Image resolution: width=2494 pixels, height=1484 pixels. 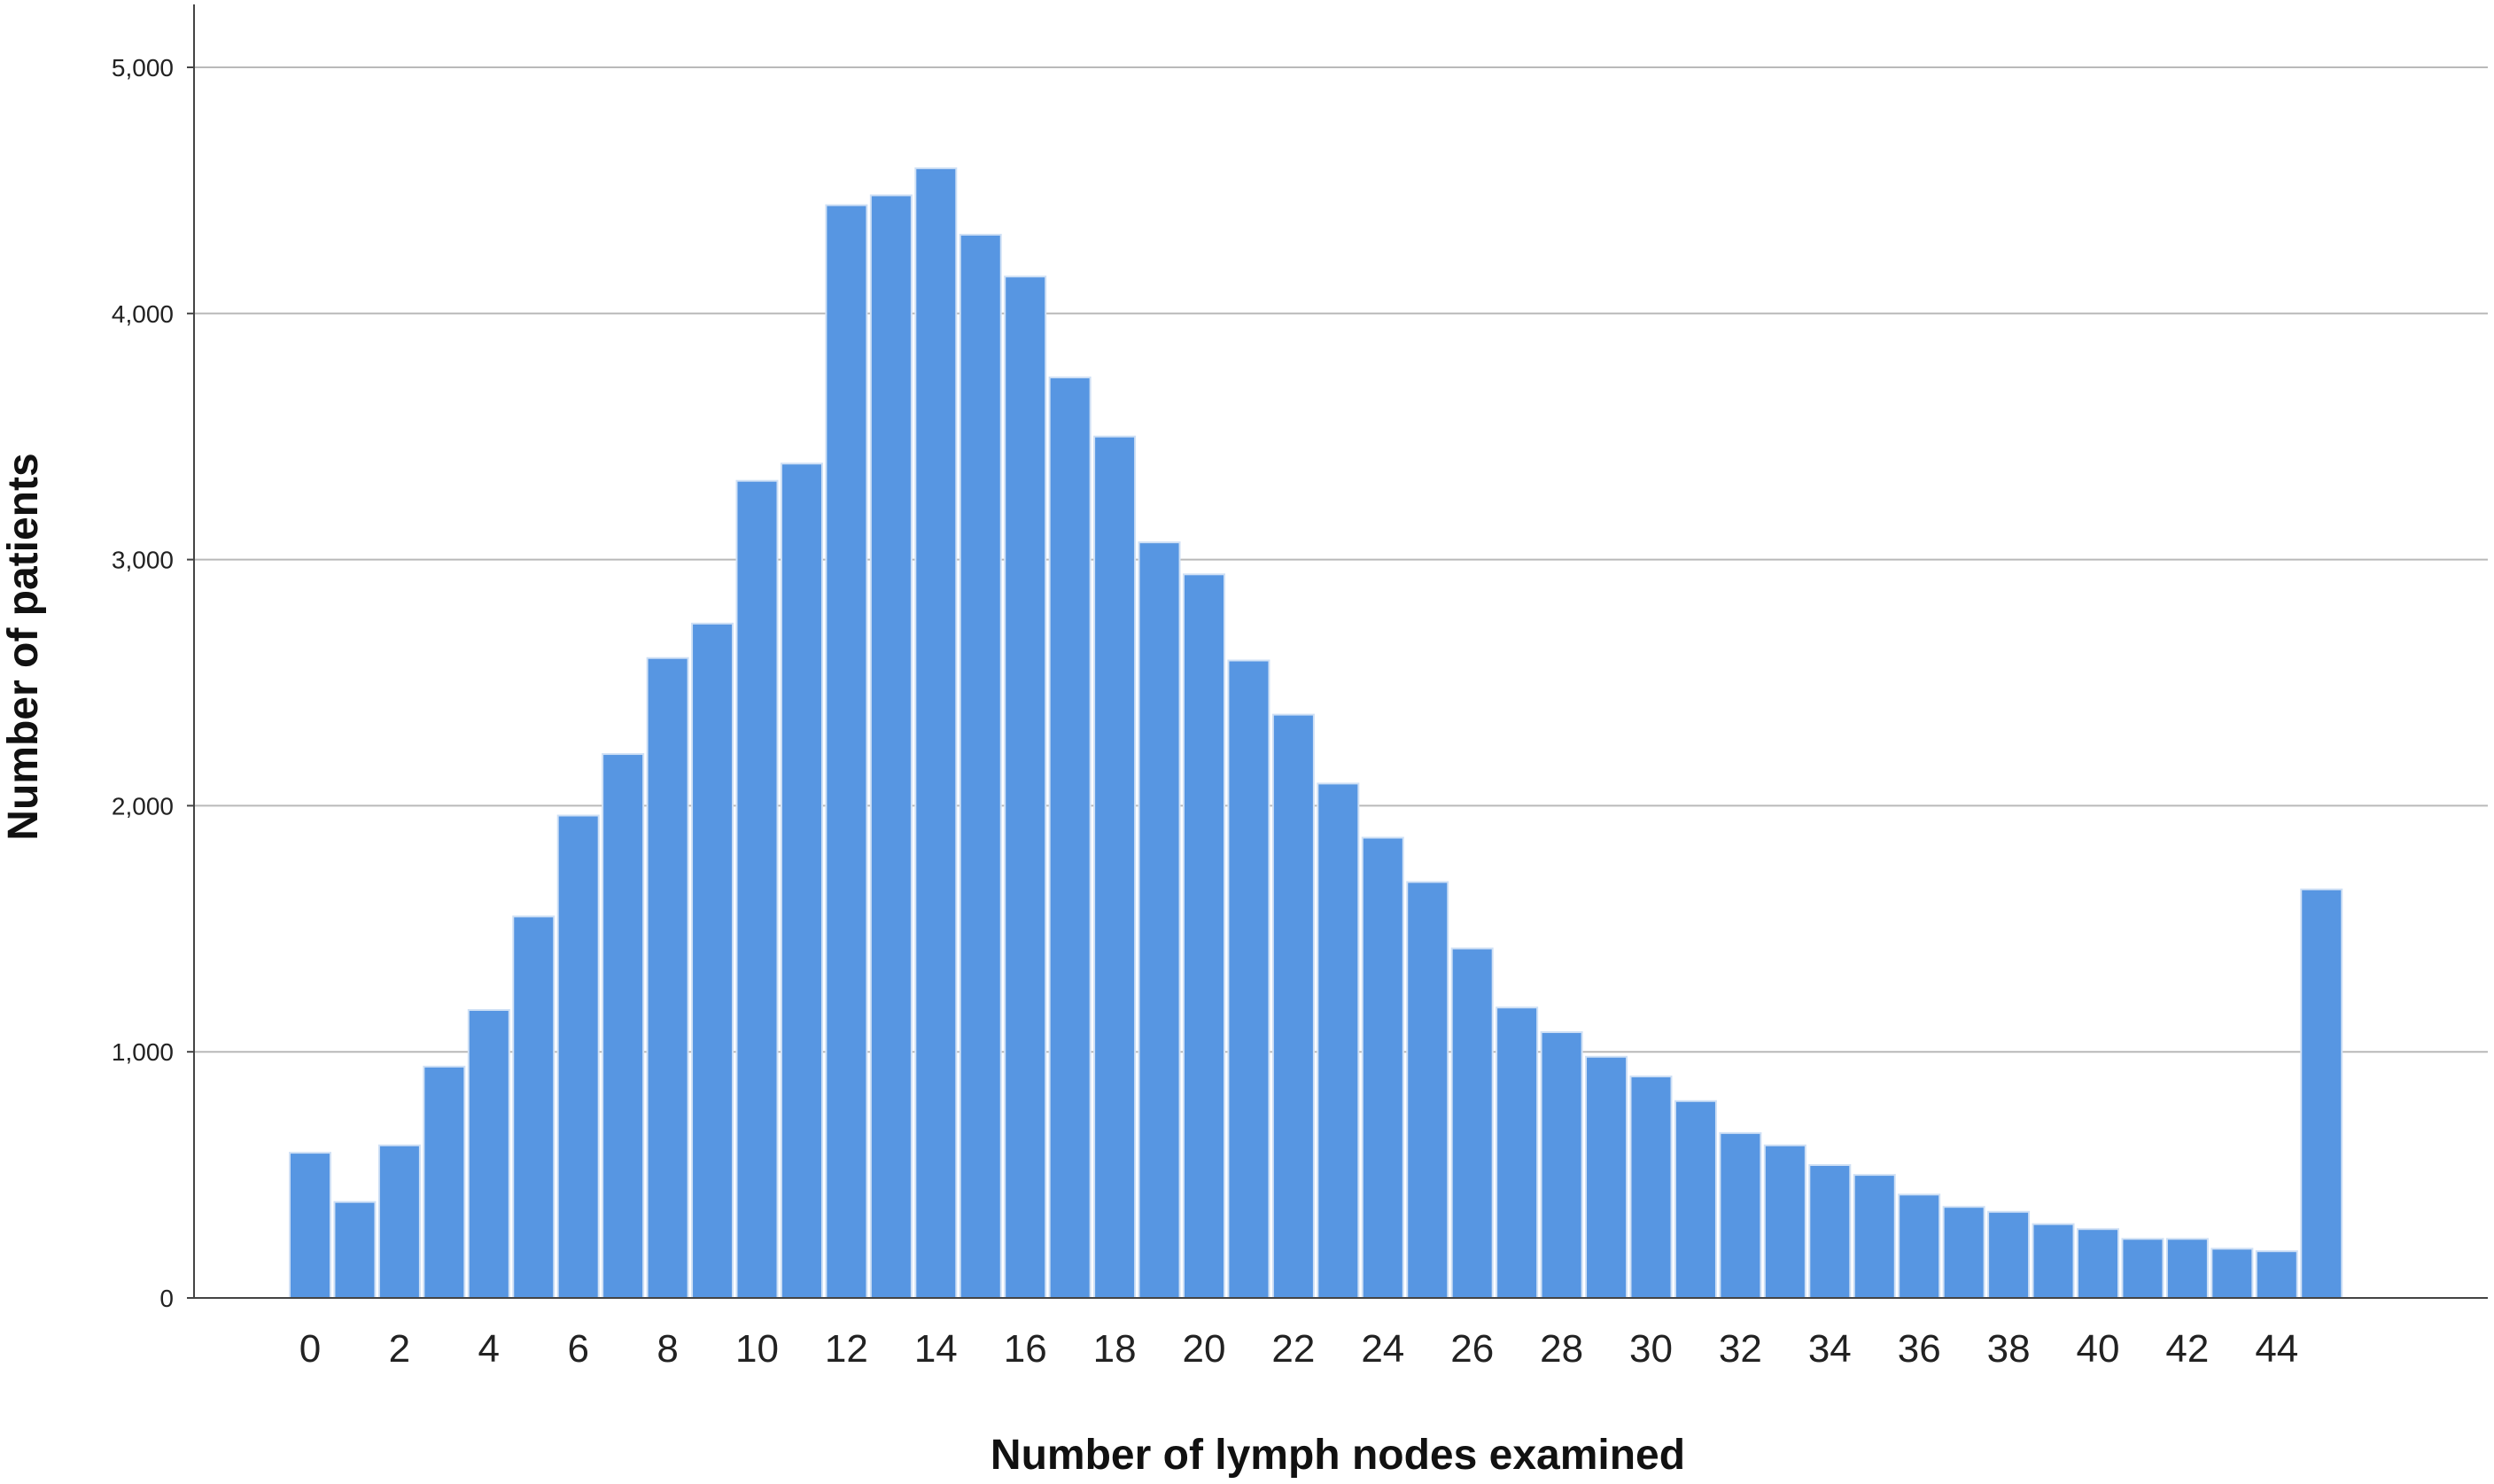 What do you see at coordinates (1920, 1349) in the screenshot?
I see `x-tick-label: 36` at bounding box center [1920, 1349].